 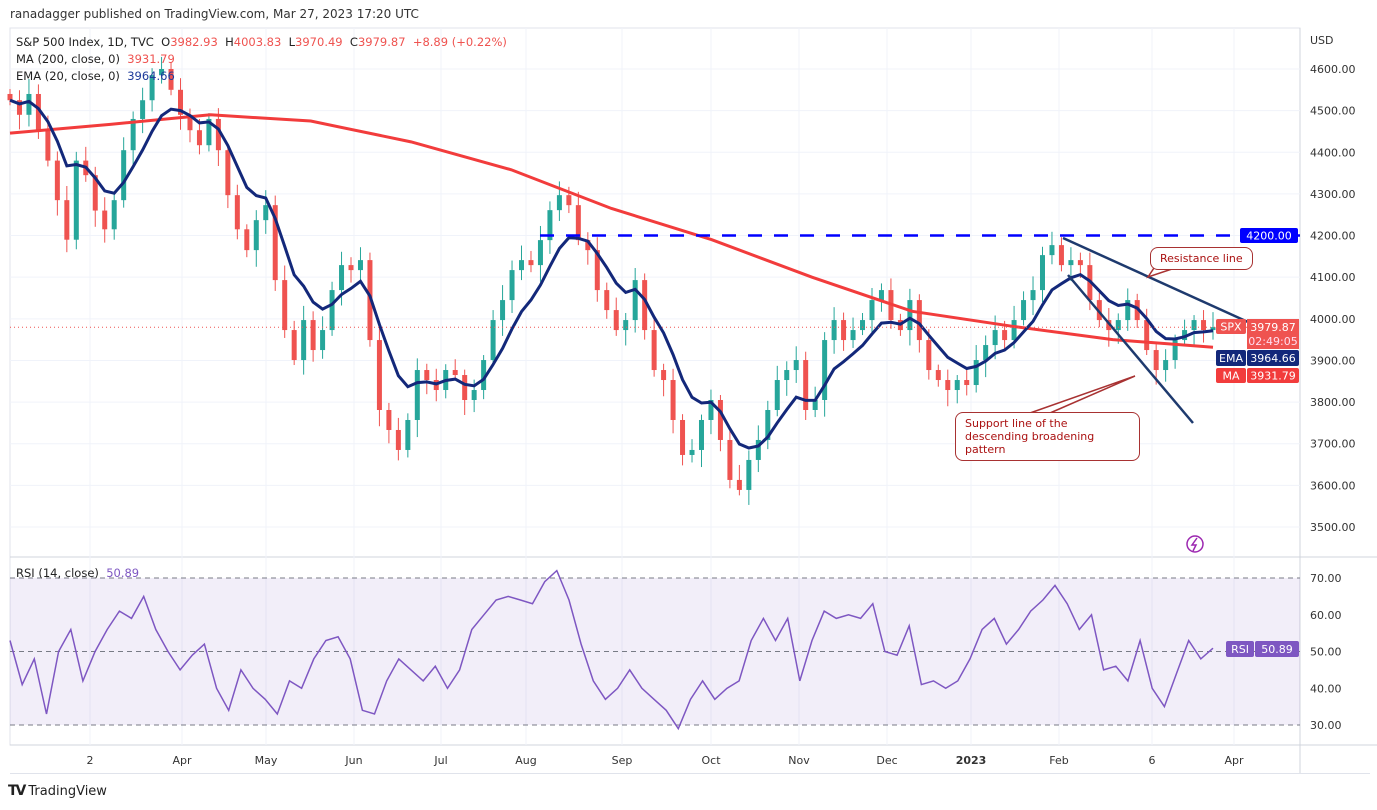 I want to click on symbol-name: S&P 500 Index, 1D, TVC, so click(x=85, y=42).